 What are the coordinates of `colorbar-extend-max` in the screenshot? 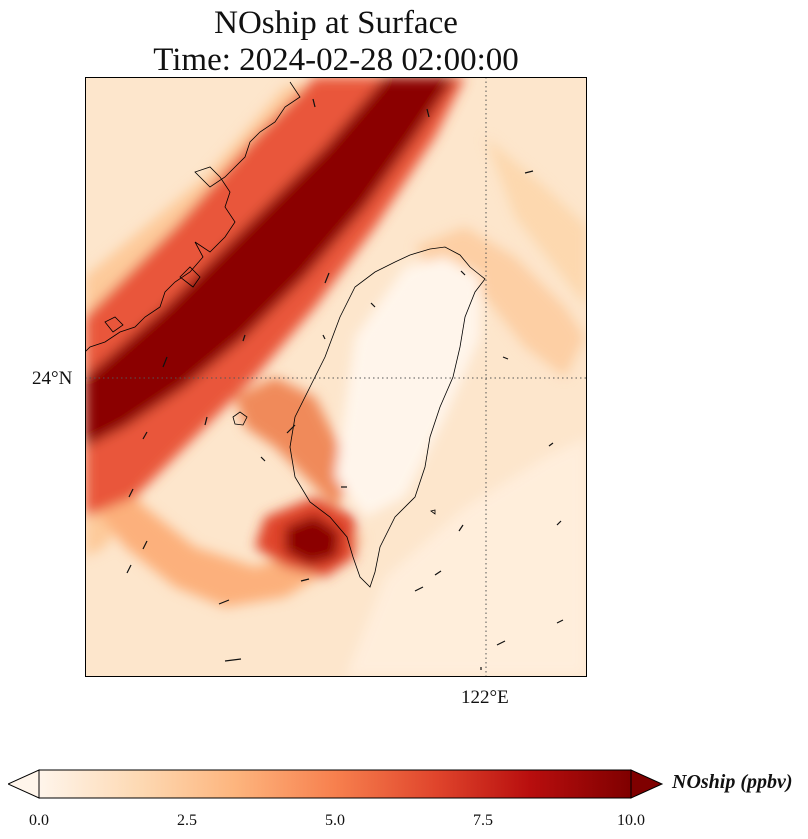 It's located at (647, 784).